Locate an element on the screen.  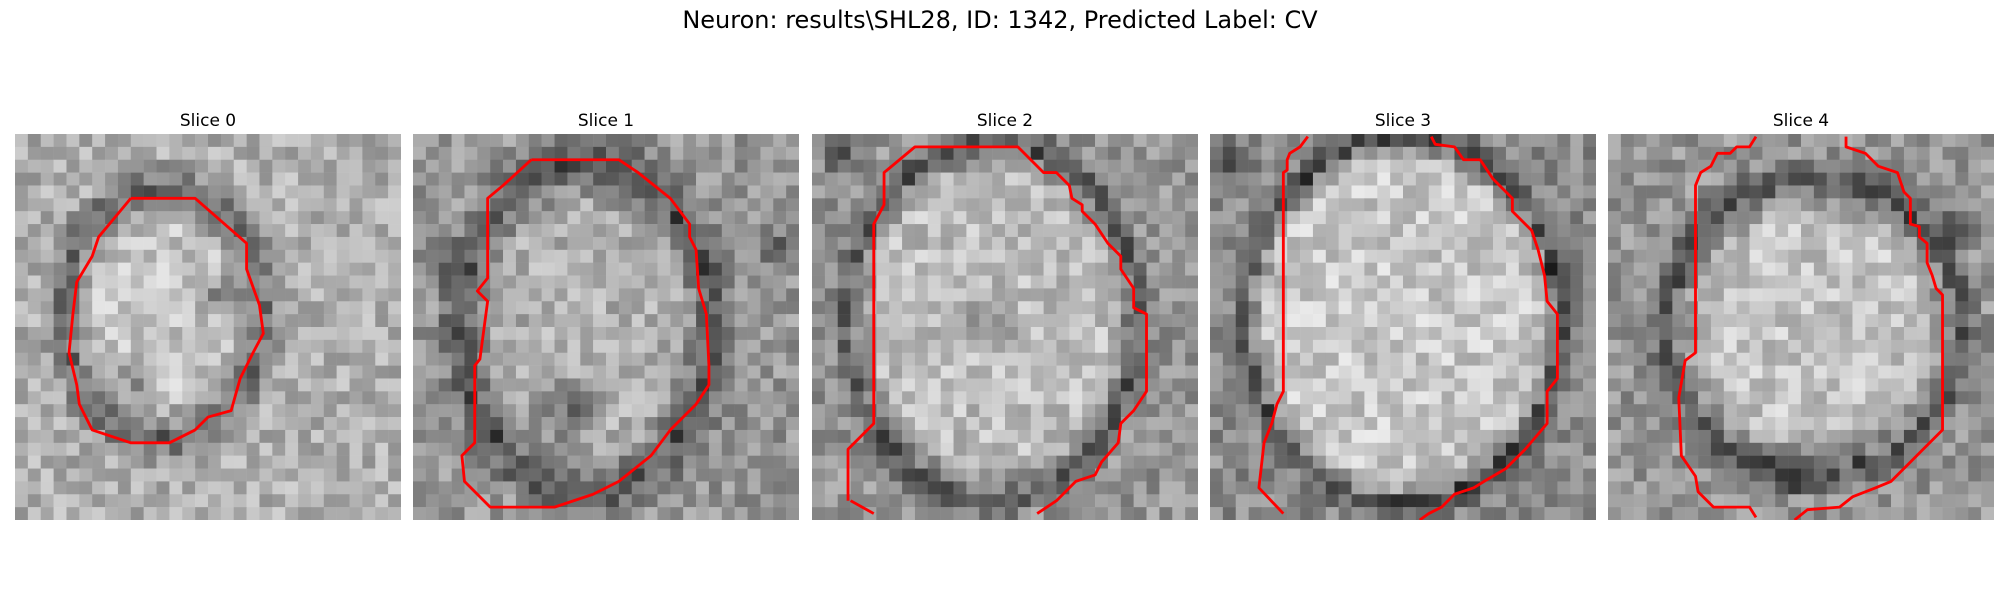
slice-panel-1: Slice 1 is located at coordinates (606, 314).